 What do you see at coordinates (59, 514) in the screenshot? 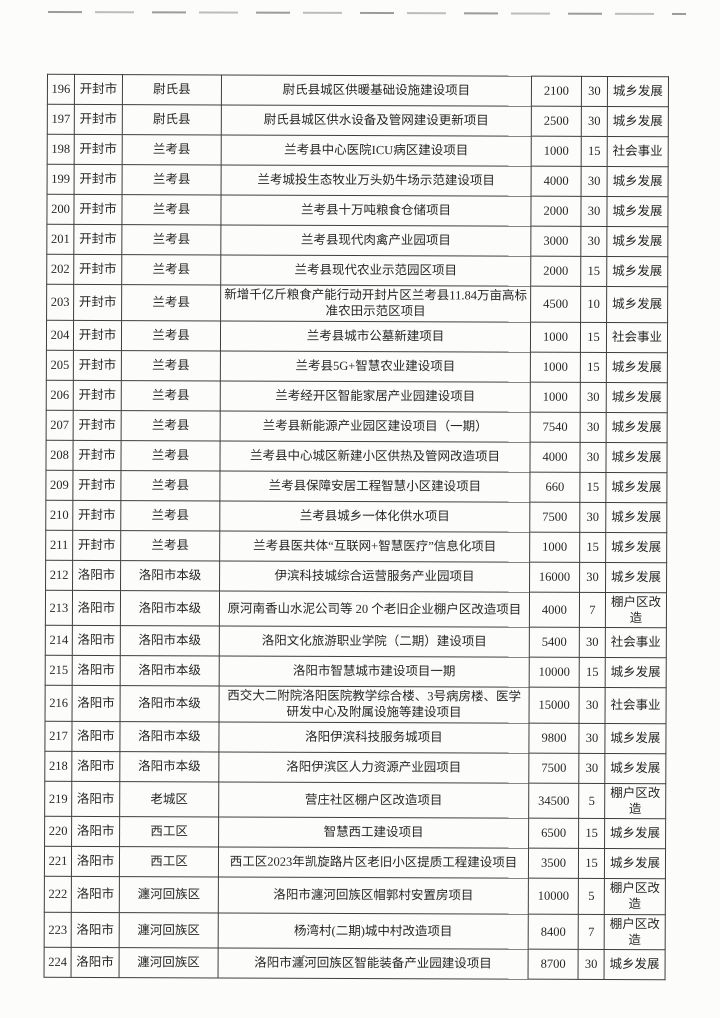
I see `row-number-cell: 210` at bounding box center [59, 514].